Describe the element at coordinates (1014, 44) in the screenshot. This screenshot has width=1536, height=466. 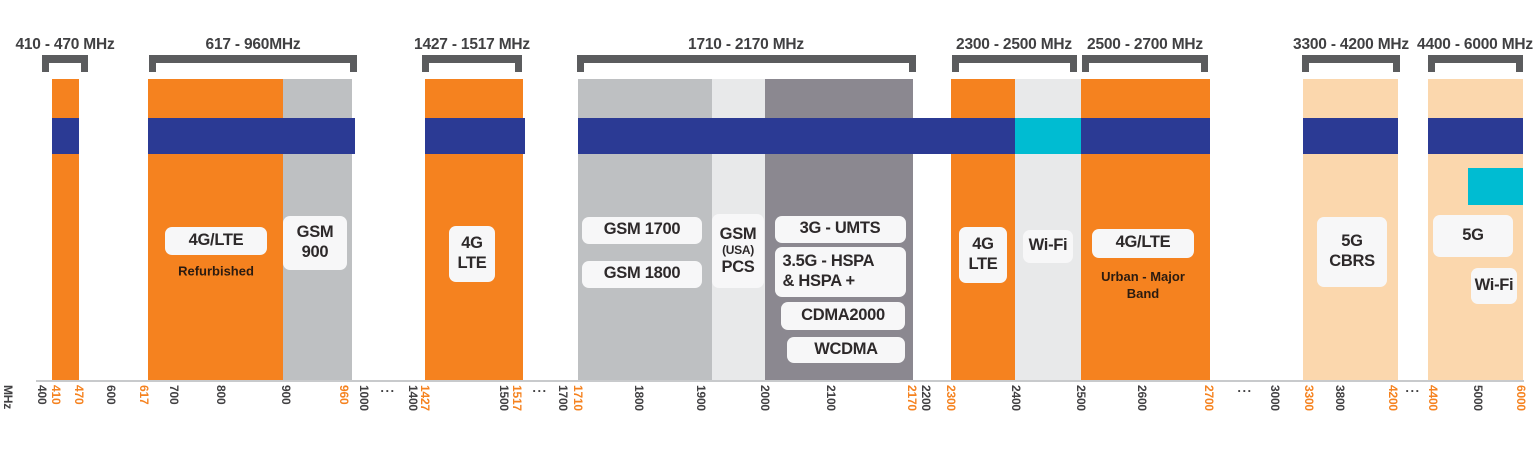
I see `range-label-2300-2500: 2300 - 2500 MHz` at that location.